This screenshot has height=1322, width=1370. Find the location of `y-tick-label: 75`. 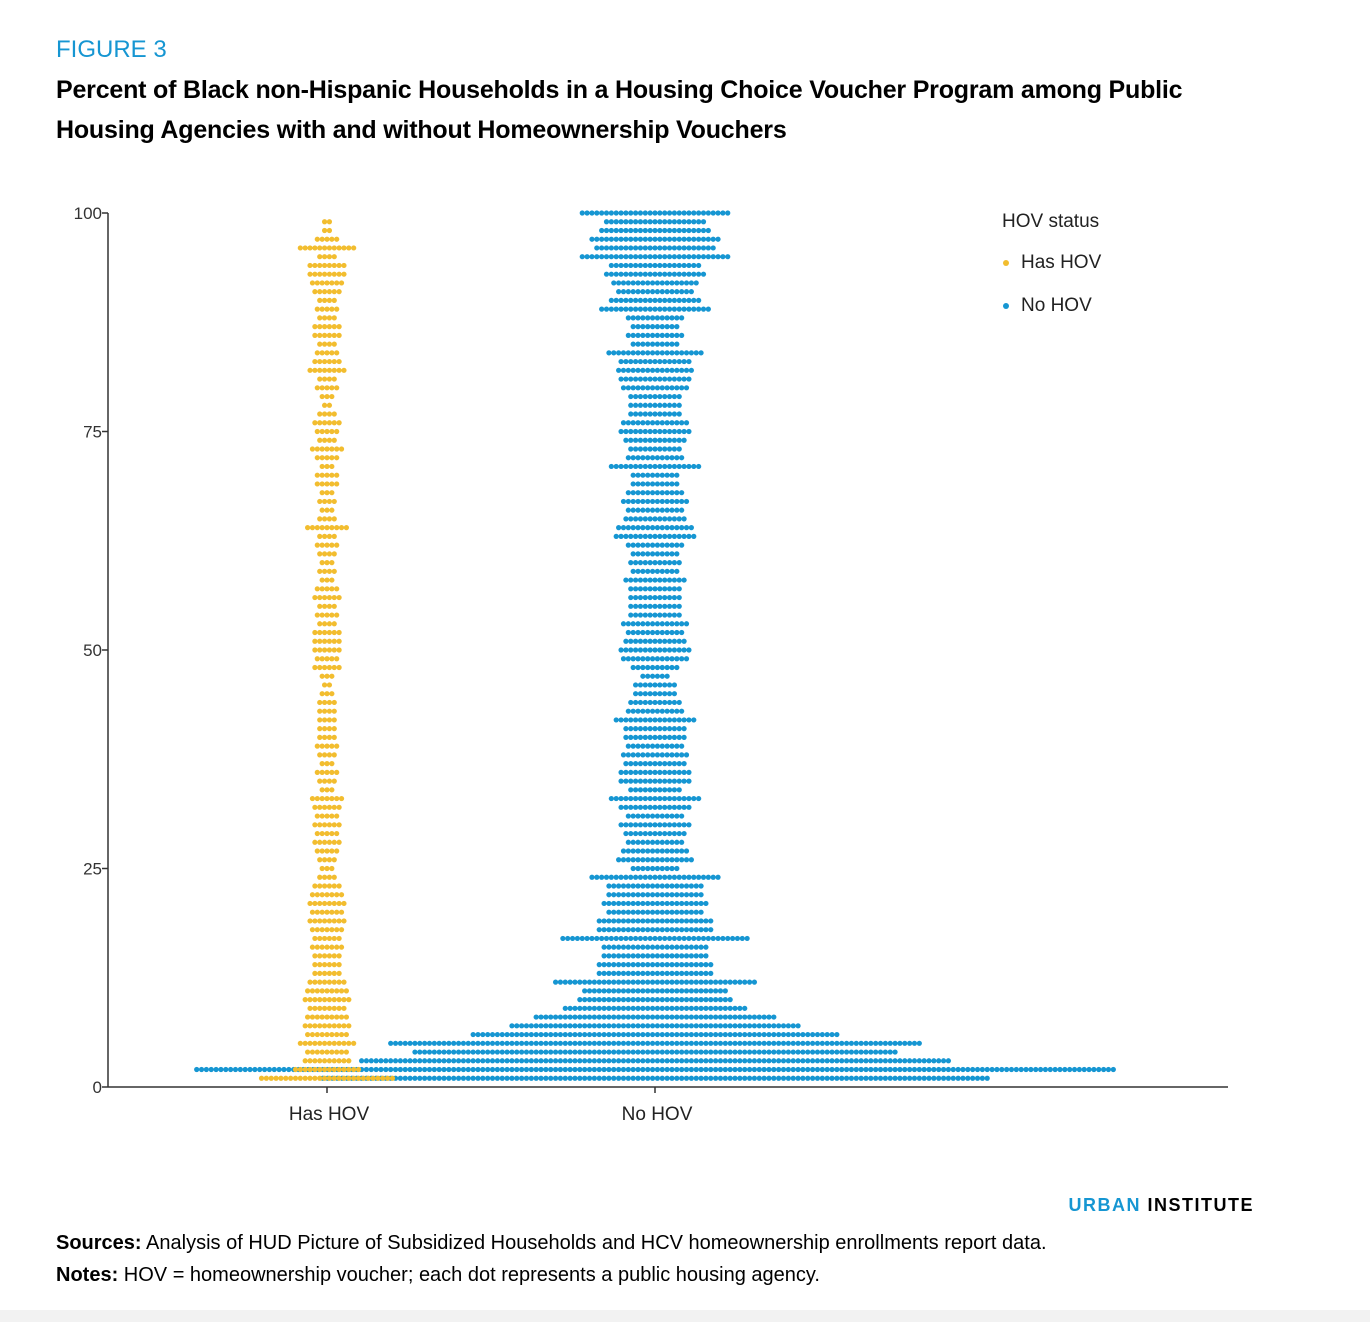

y-tick-label: 75 is located at coordinates (92, 432).